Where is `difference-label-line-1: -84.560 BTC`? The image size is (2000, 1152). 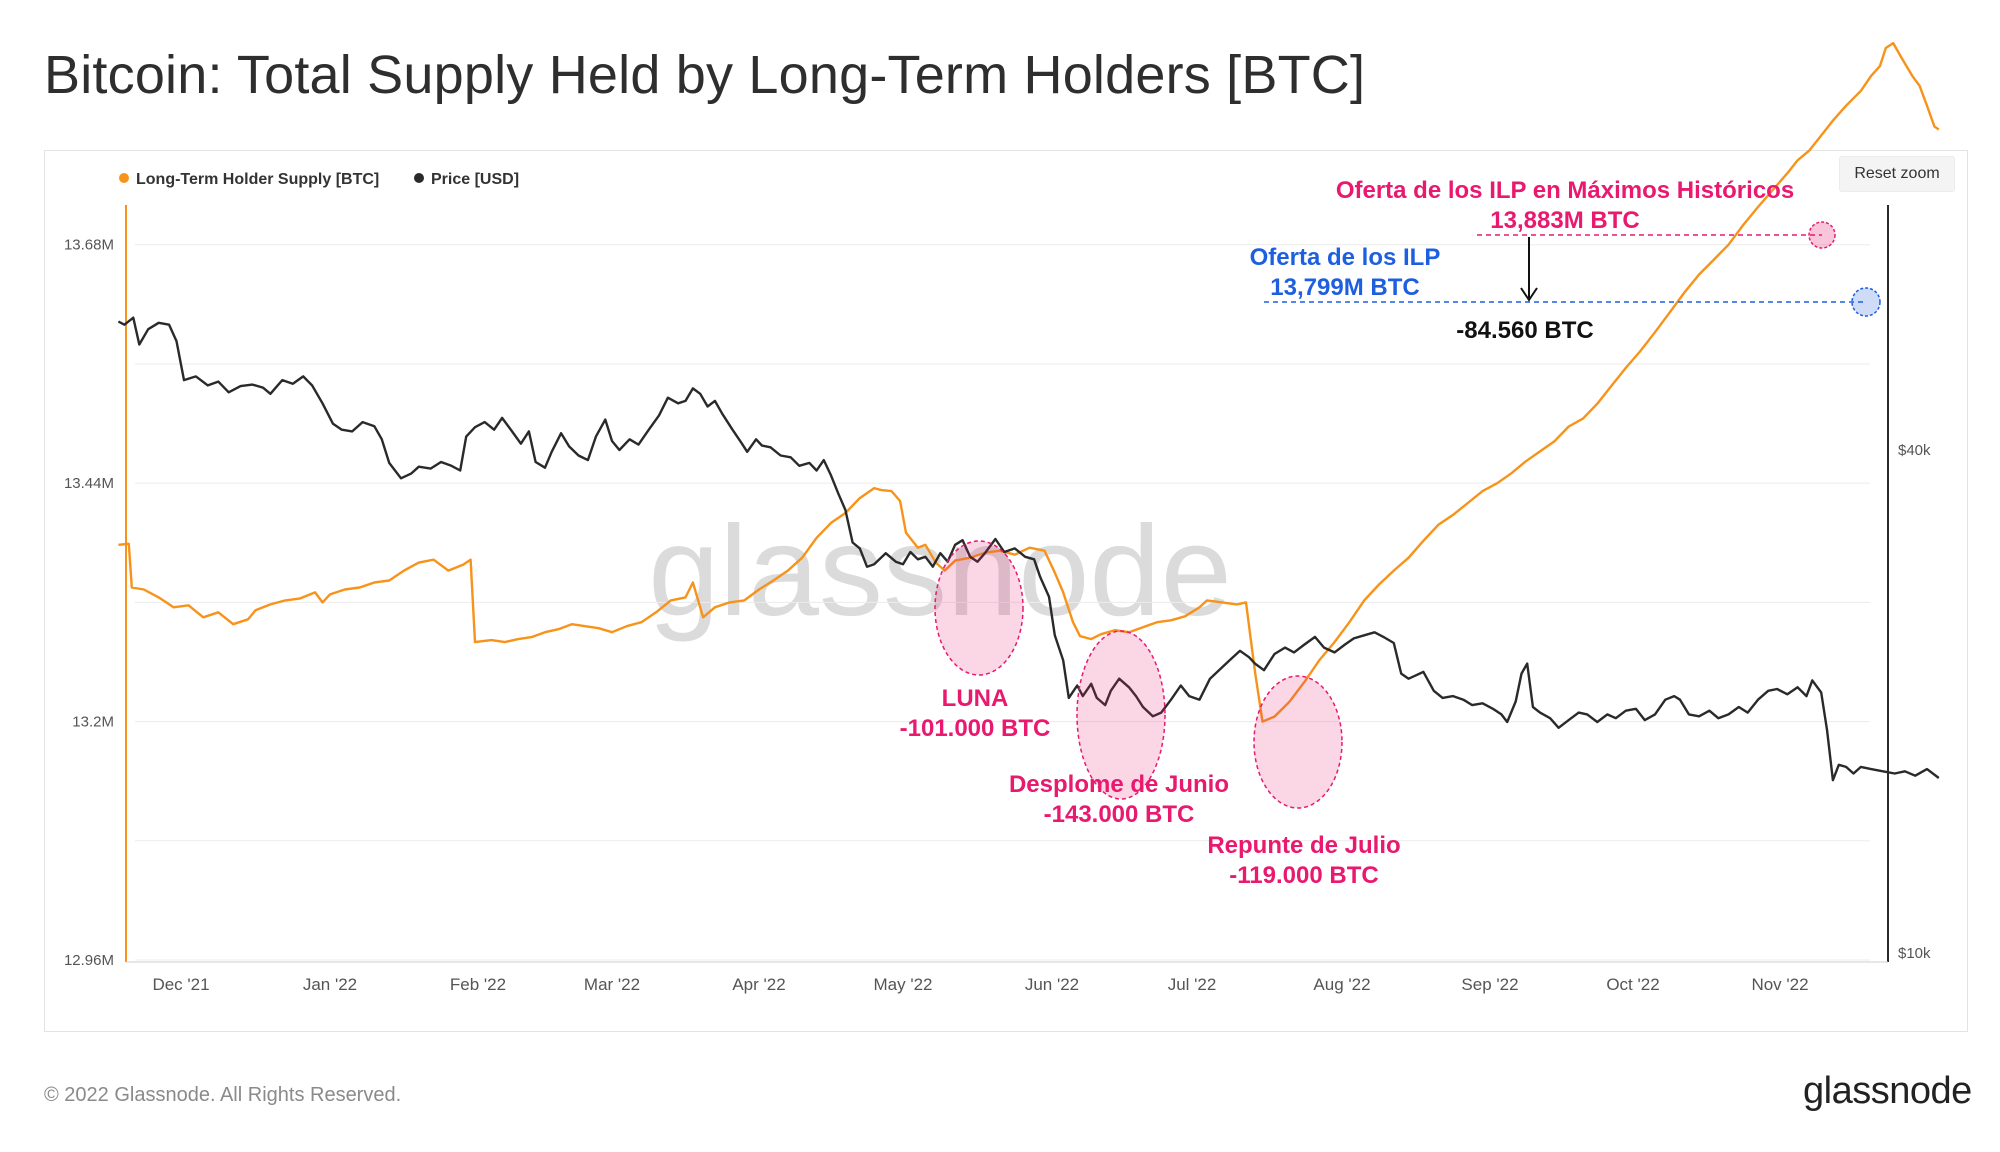
difference-label-line-1: -84.560 BTC is located at coordinates (1524, 330).